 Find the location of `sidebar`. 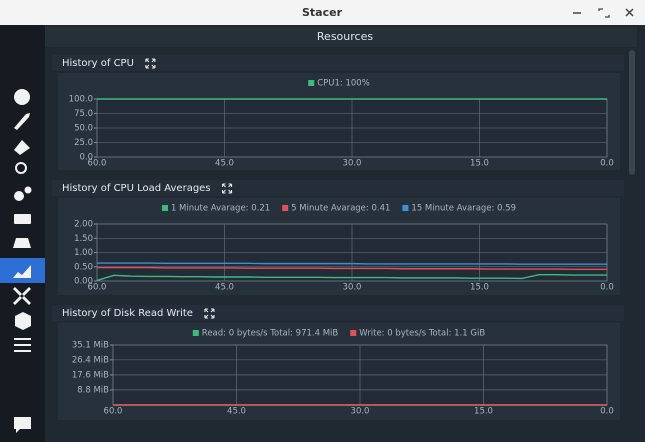

sidebar is located at coordinates (22, 233).